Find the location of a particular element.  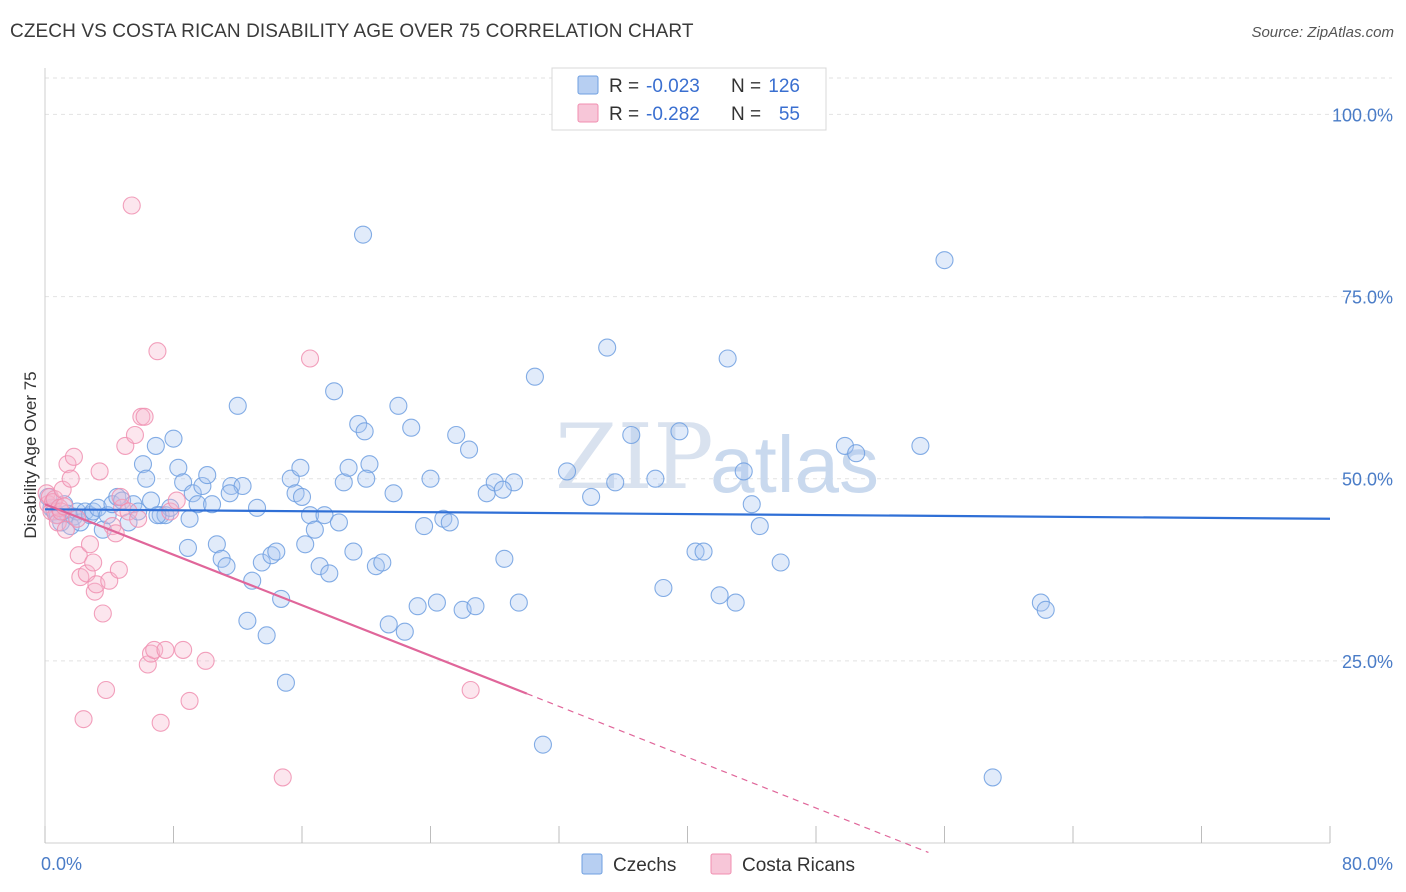

costa-rican-trend-line is located at coordinates (286, 599).